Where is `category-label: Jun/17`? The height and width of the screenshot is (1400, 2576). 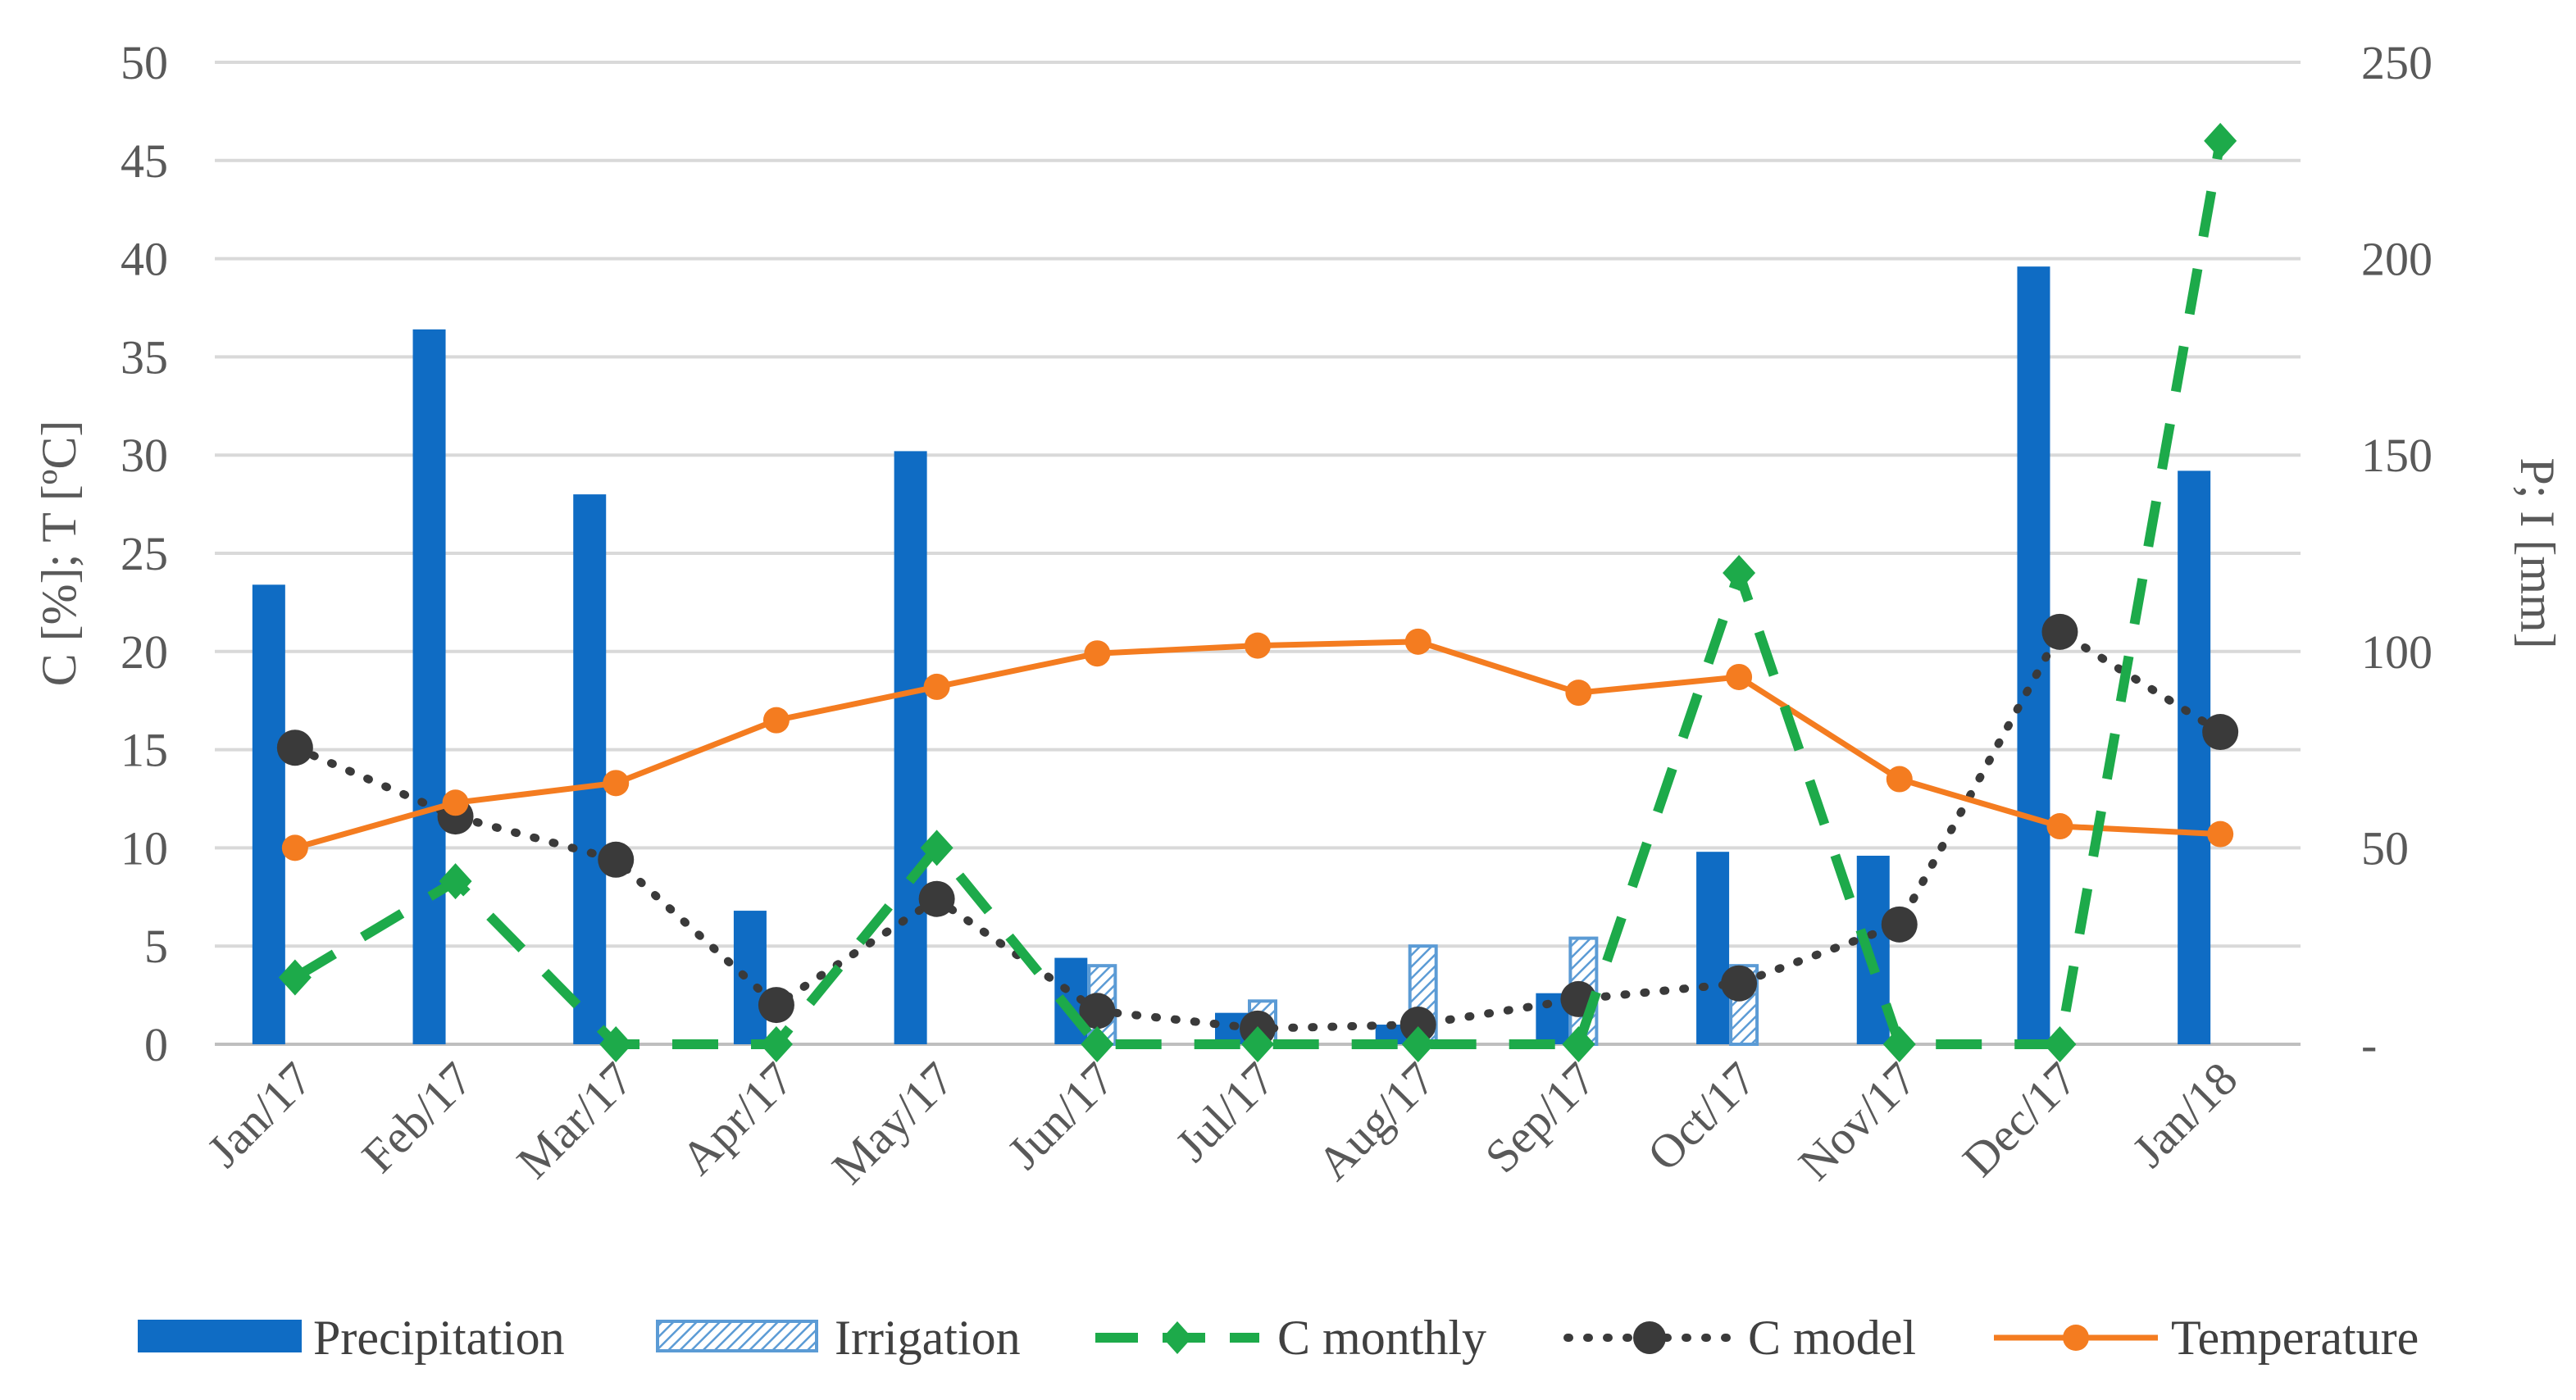 category-label: Jun/17 is located at coordinates (1060, 1115).